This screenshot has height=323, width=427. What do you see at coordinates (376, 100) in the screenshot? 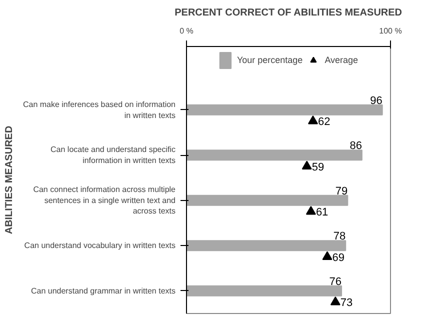
I see `data-label: 96` at bounding box center [376, 100].